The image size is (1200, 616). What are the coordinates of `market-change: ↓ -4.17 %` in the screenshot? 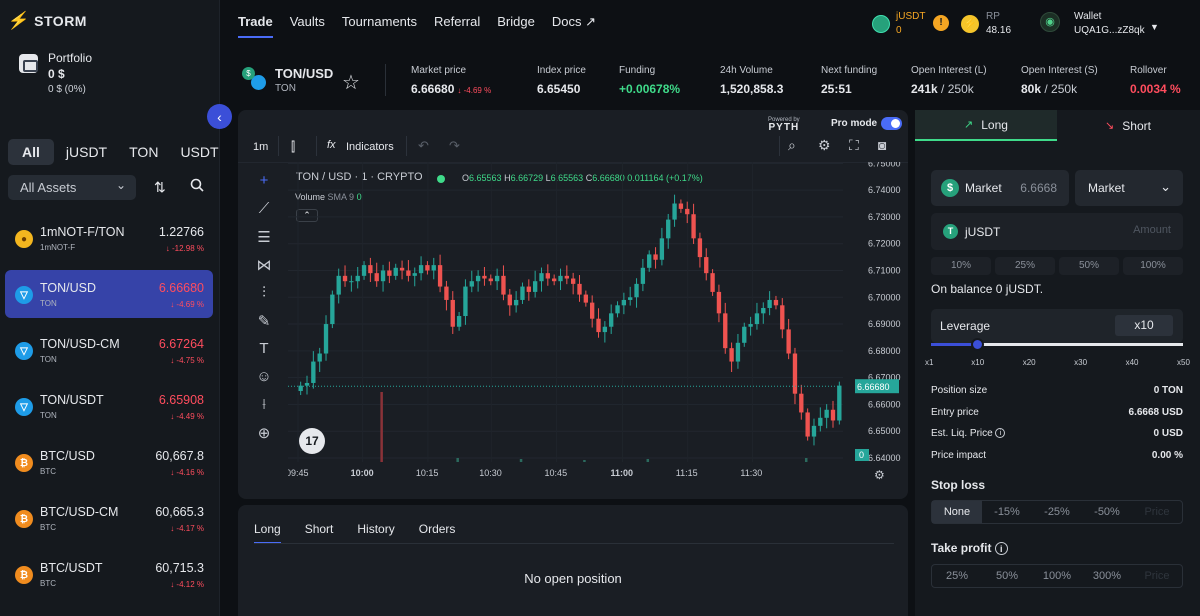 It's located at (187, 528).